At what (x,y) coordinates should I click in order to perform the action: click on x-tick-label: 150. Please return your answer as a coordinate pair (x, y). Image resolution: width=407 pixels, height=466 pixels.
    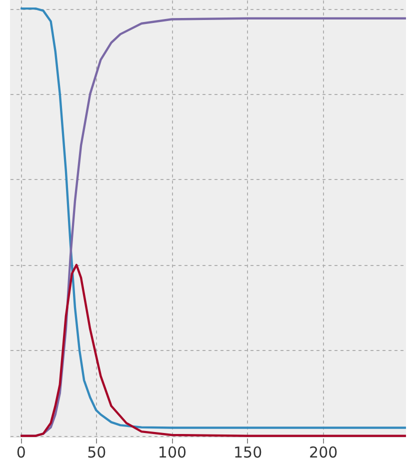
    Looking at the image, I should click on (247, 453).